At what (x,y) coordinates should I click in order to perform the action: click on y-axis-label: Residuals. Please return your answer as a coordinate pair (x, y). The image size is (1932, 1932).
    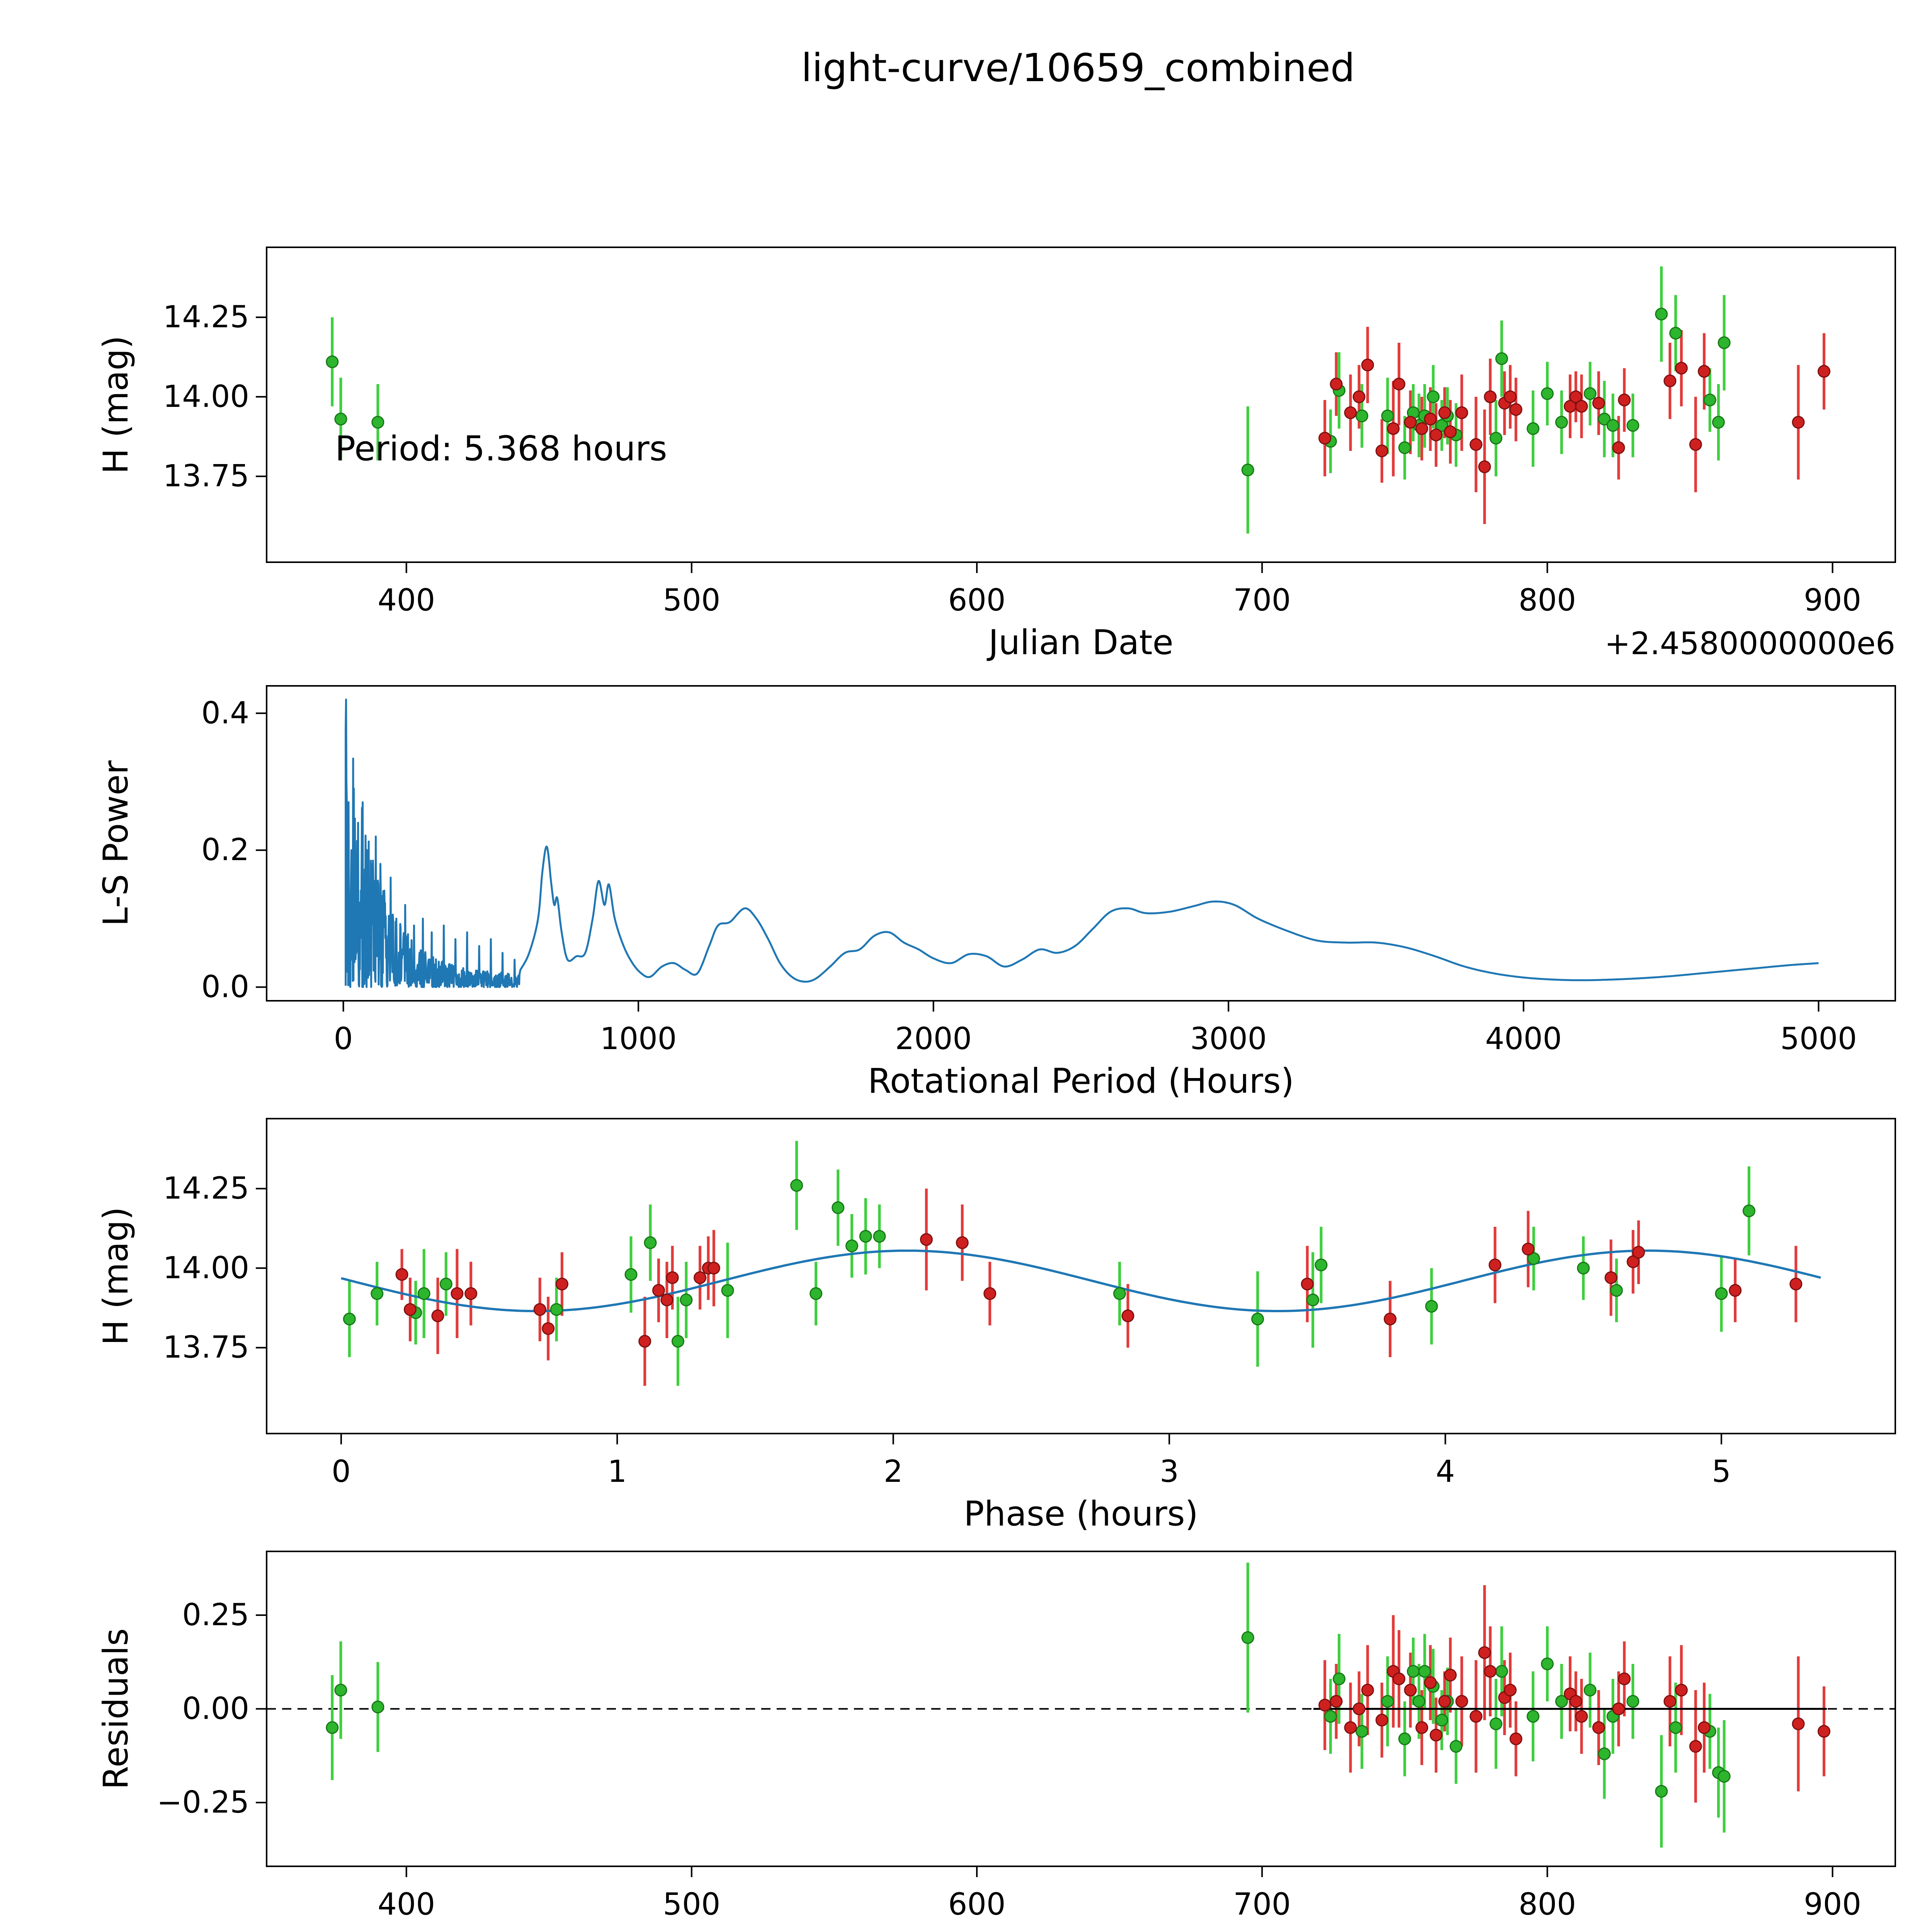
    Looking at the image, I should click on (116, 1709).